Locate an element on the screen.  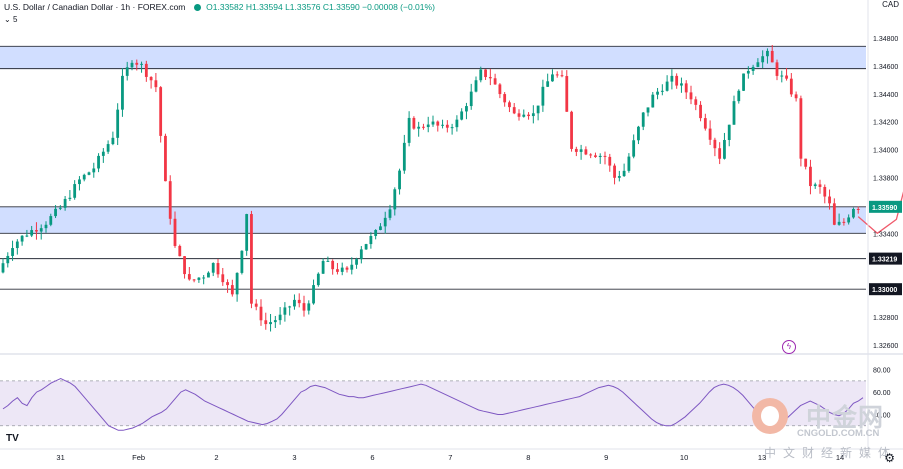
y-tick-label: 1.34200 is located at coordinates (885, 123).